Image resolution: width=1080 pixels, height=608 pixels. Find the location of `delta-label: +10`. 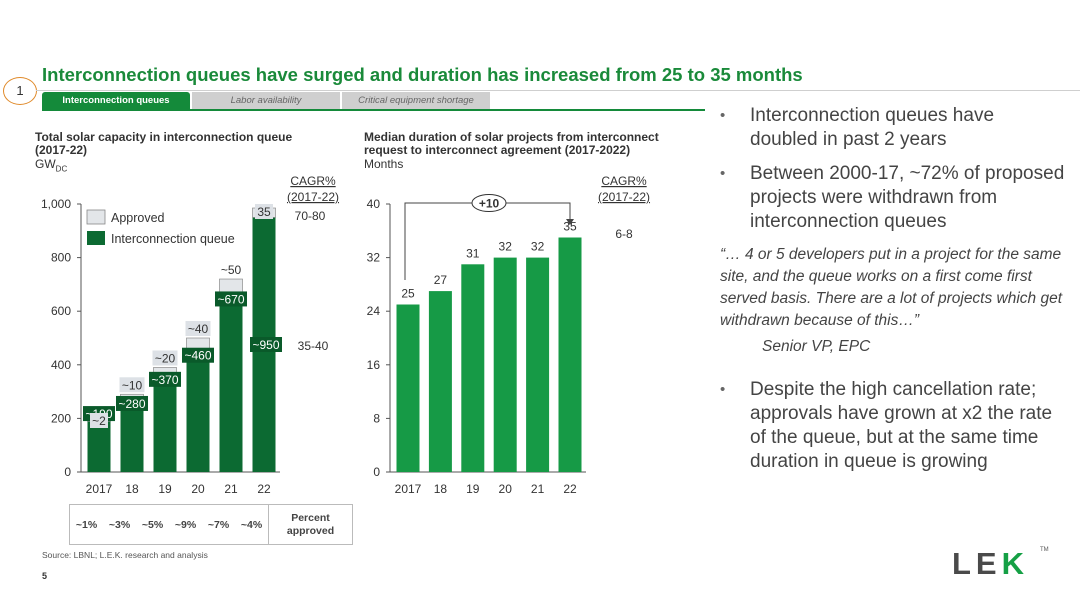

delta-label: +10 is located at coordinates (489, 204).